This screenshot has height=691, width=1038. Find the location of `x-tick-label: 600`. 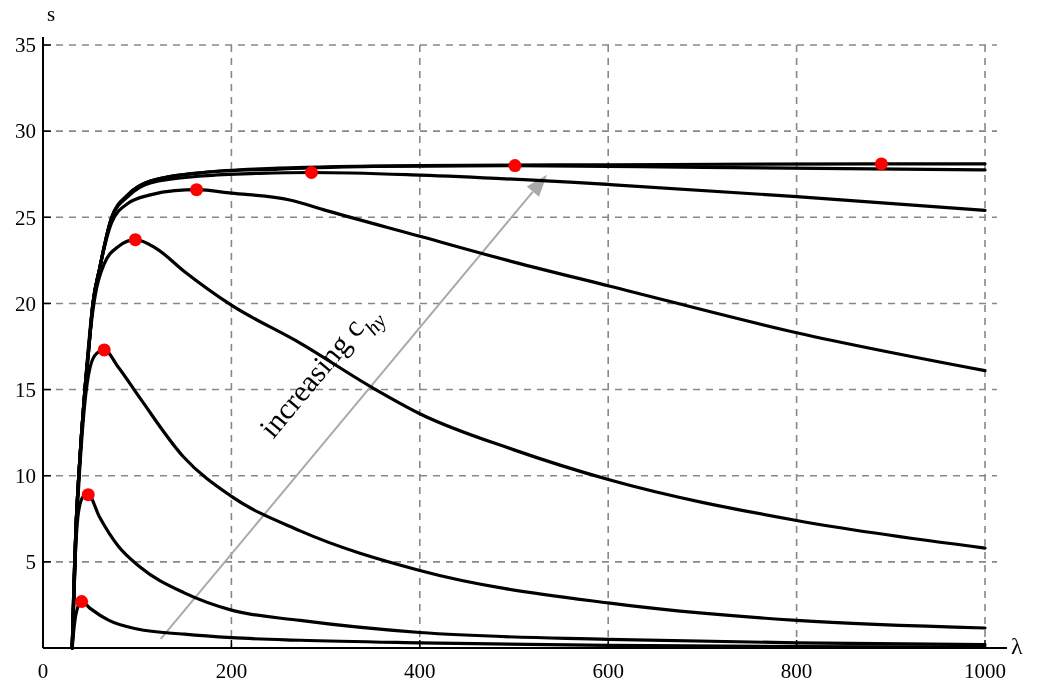

x-tick-label: 600 is located at coordinates (608, 671).